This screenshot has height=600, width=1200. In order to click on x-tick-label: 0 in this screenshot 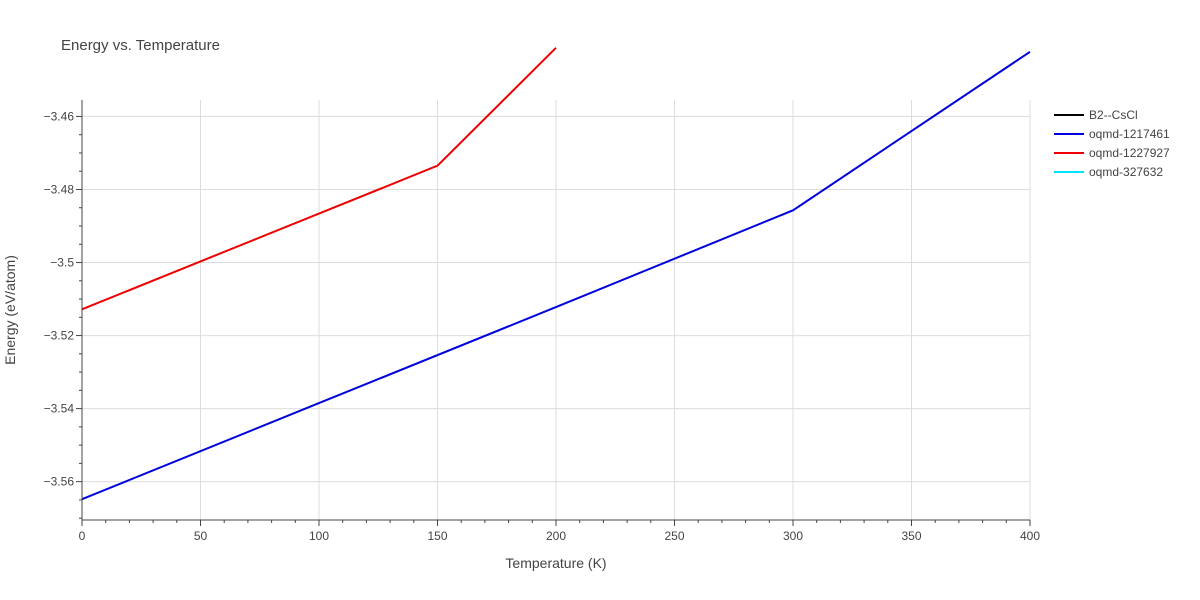, I will do `click(82, 536)`.